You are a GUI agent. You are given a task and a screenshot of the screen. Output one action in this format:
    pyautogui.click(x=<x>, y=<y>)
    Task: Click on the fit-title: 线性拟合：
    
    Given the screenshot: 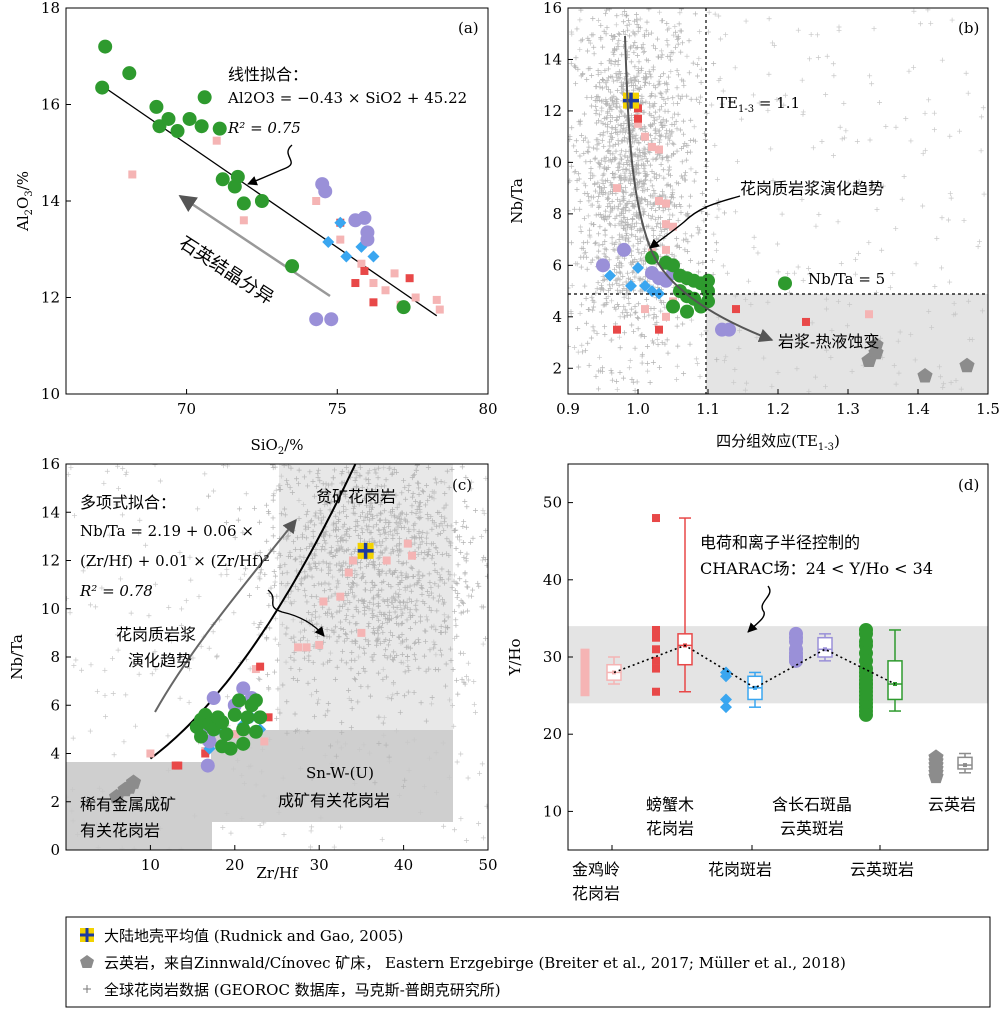 What is the action you would take?
    pyautogui.click(x=268, y=74)
    